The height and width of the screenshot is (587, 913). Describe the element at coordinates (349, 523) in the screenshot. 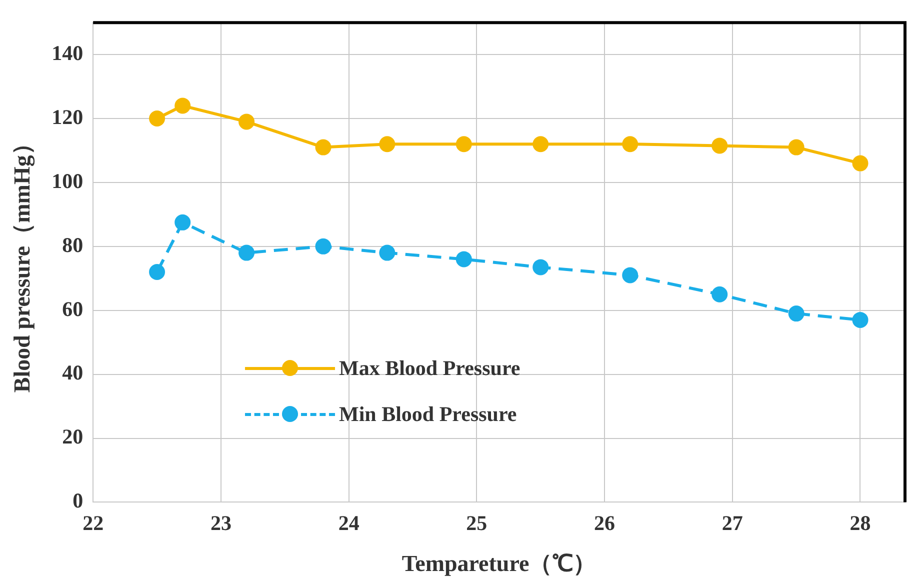

I see `x-tick-label: 24` at that location.